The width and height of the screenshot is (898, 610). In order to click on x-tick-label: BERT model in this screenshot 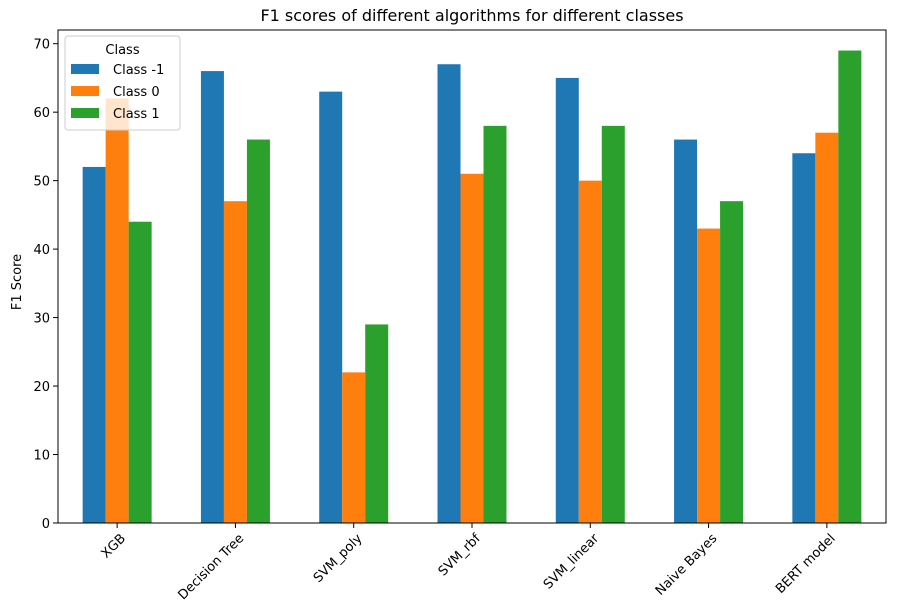, I will do `click(806, 564)`.